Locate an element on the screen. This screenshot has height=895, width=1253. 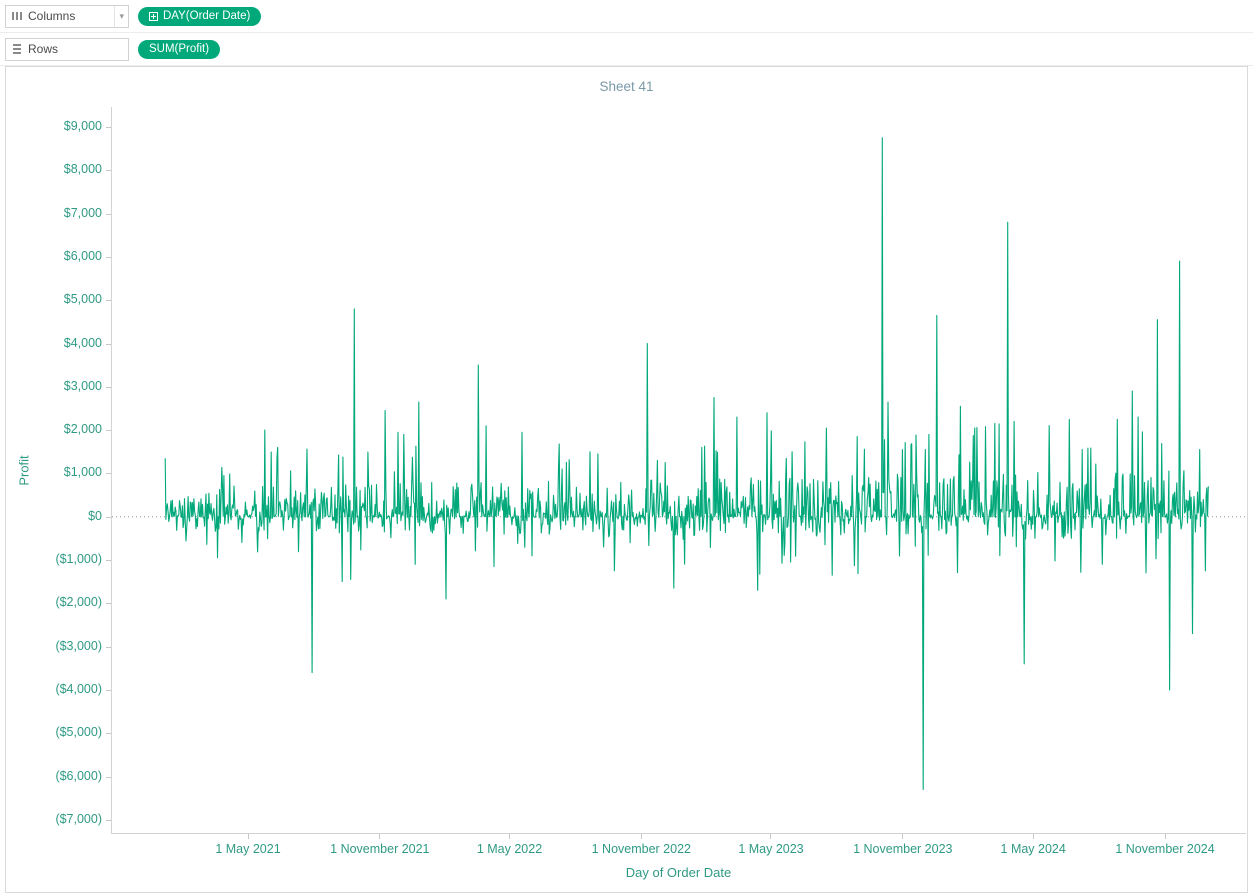
y-tick-label: ($3,000) is located at coordinates (78, 645).